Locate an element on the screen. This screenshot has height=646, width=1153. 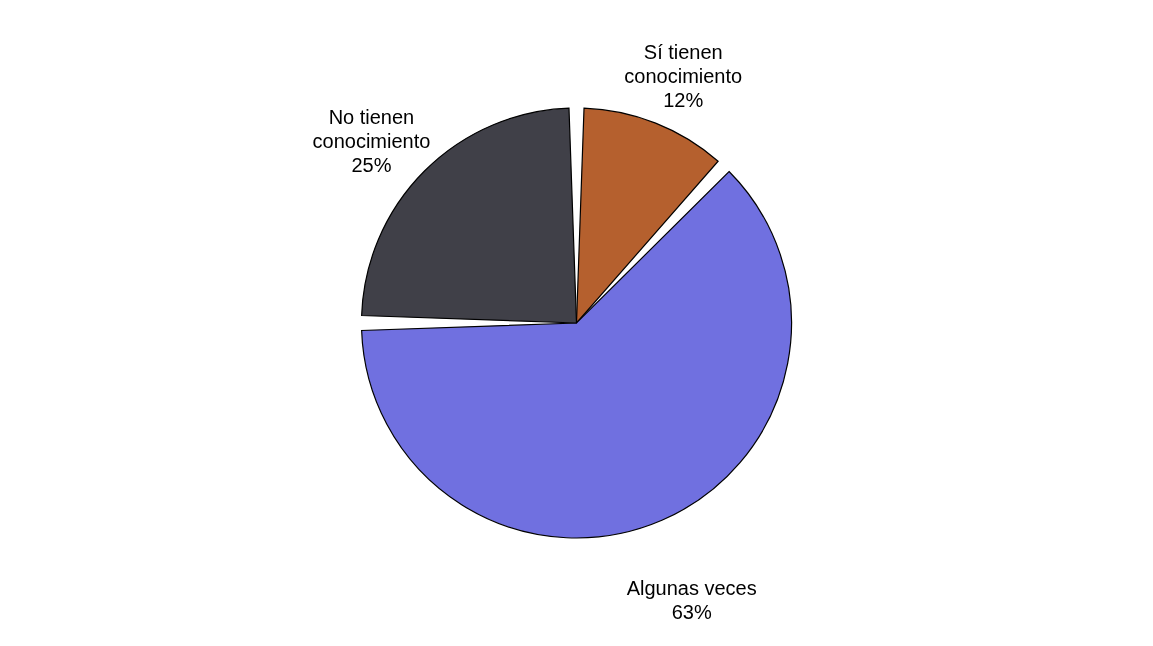
data-label: 12% is located at coordinates (683, 100).